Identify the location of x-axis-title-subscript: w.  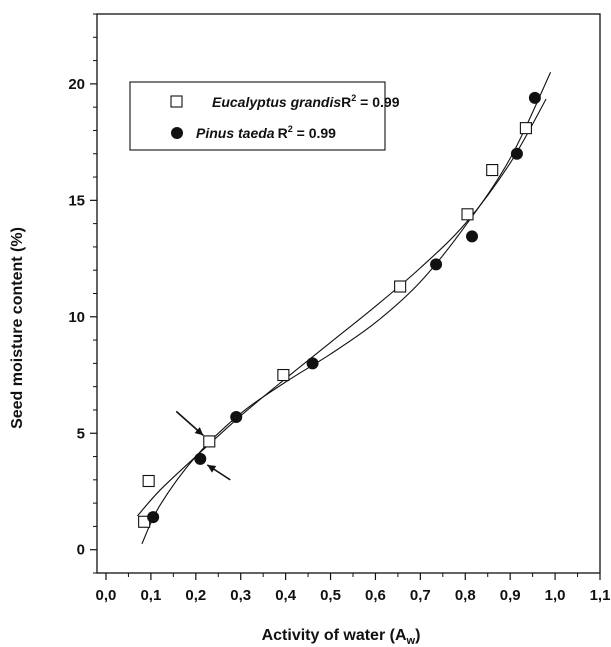
(411, 641).